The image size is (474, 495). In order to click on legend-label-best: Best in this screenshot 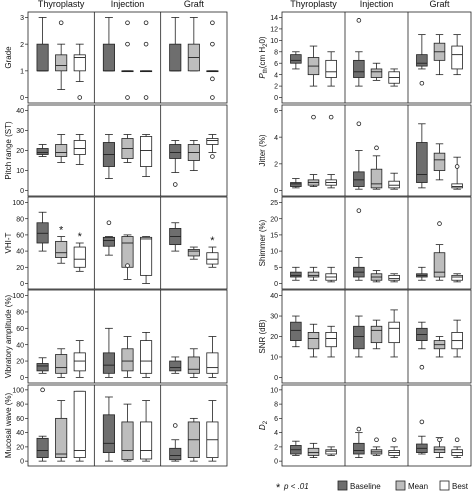, I will do `click(460, 486)`.